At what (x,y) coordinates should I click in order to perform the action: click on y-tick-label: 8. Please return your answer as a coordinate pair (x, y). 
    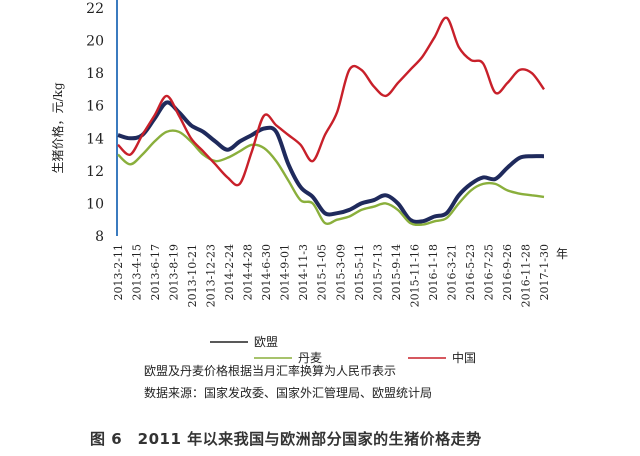
    Looking at the image, I should click on (99, 237).